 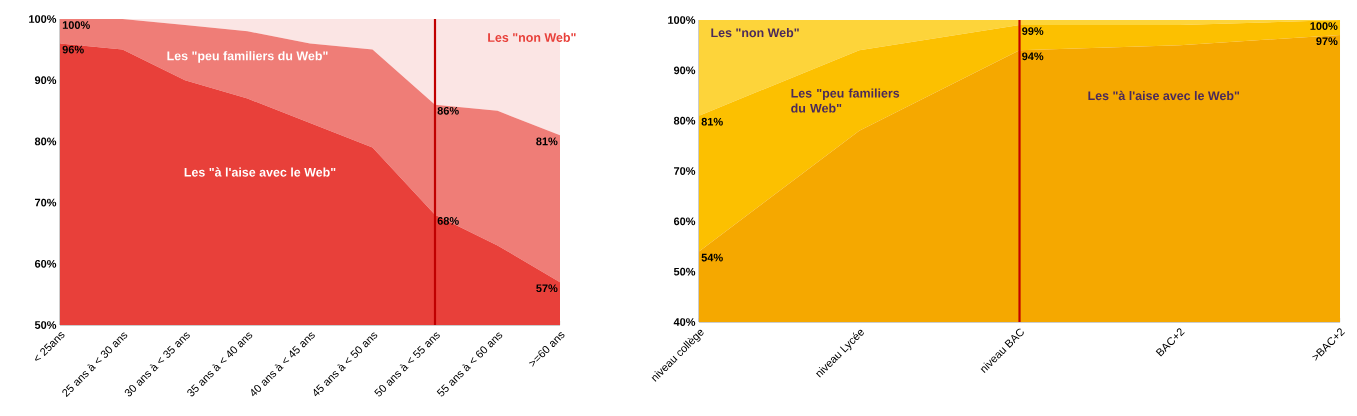 I want to click on data-label: 99%, so click(x=1033, y=31).